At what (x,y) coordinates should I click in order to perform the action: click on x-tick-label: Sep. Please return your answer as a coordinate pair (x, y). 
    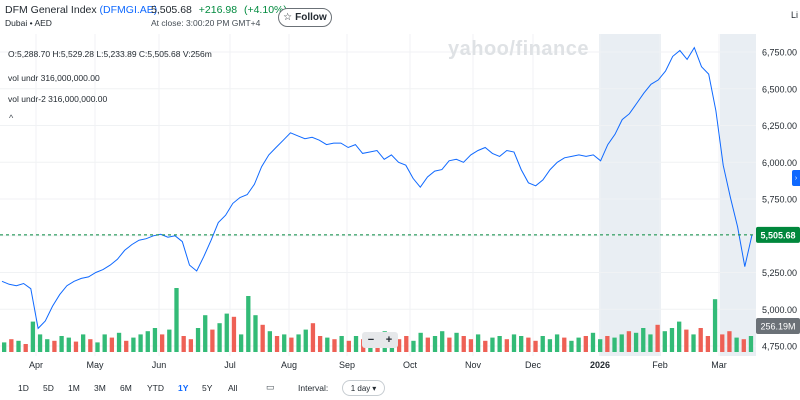
    Looking at the image, I should click on (347, 365).